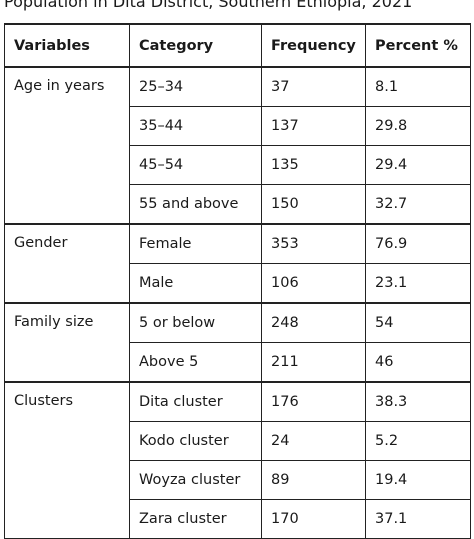  What do you see at coordinates (195, 441) in the screenshot?
I see `category-cell: Kodo cluster` at bounding box center [195, 441].